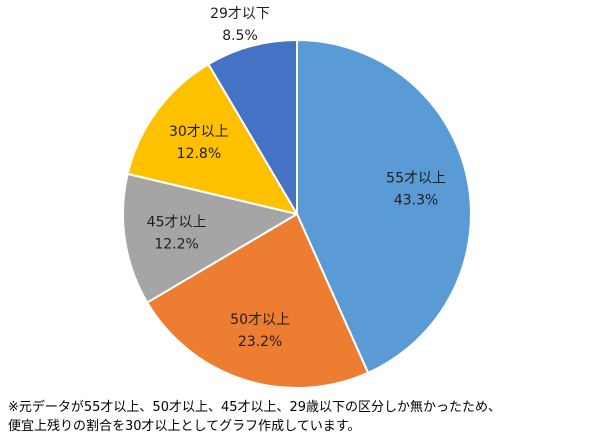 The image size is (611, 448). What do you see at coordinates (240, 14) in the screenshot?
I see `slice-category-label: 29才以下` at bounding box center [240, 14].